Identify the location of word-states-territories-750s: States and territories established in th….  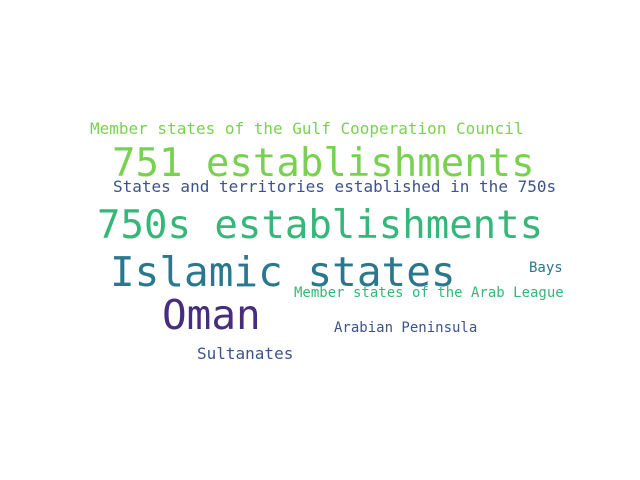
(335, 186).